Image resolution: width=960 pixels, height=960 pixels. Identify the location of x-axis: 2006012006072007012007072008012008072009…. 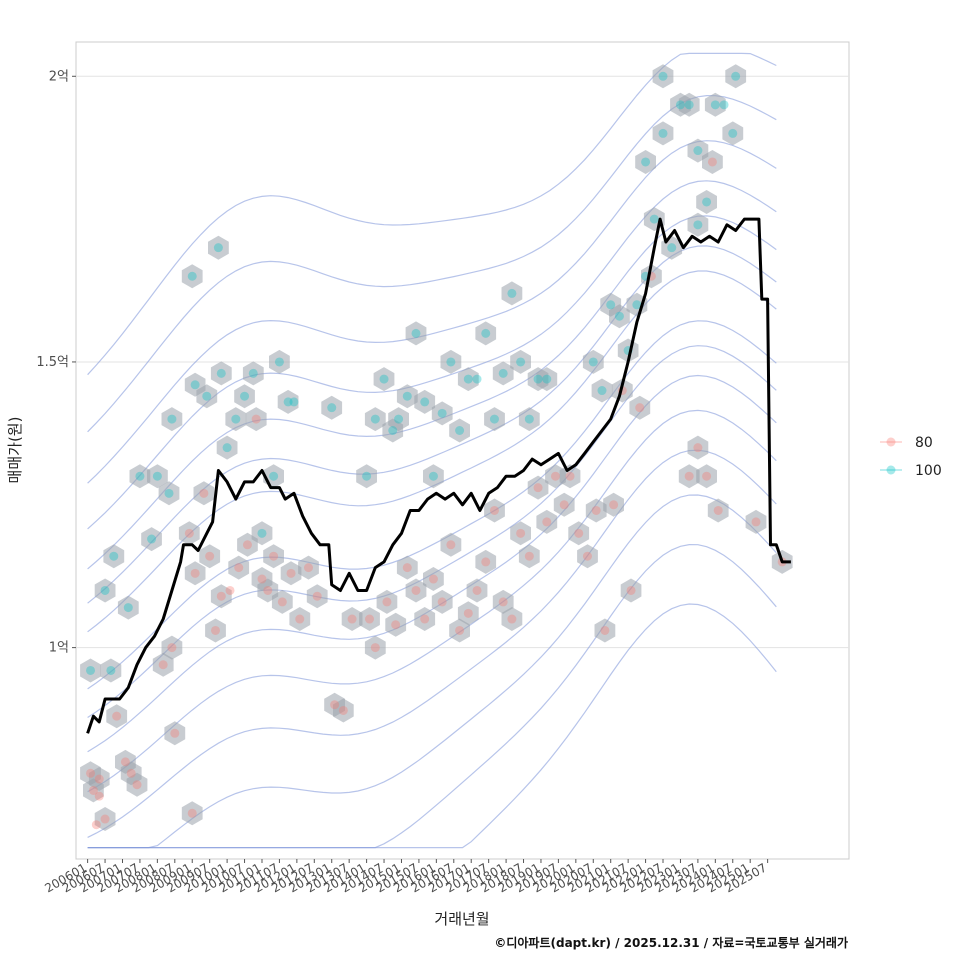
(405, 877).